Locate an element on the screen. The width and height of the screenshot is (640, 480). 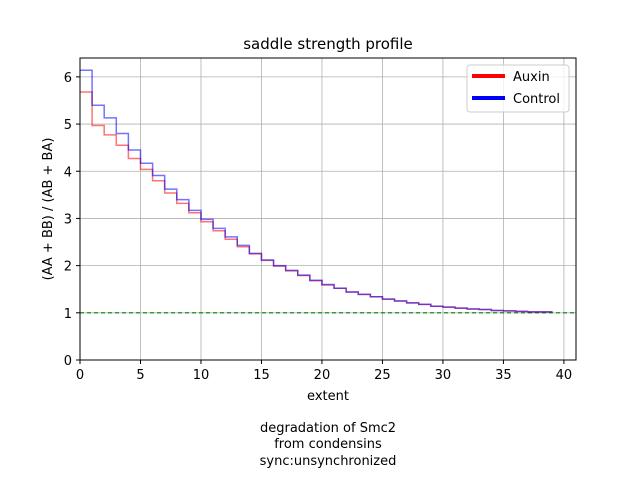
x-tick-label: 10 is located at coordinates (201, 375).